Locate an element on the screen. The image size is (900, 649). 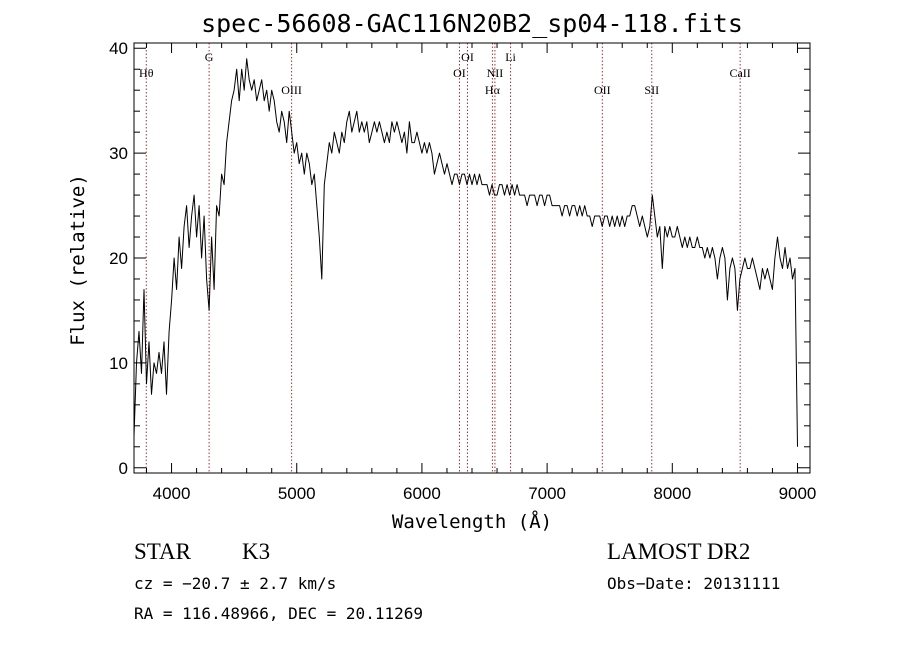
y-tick-label-10: 10 is located at coordinates (118, 363).